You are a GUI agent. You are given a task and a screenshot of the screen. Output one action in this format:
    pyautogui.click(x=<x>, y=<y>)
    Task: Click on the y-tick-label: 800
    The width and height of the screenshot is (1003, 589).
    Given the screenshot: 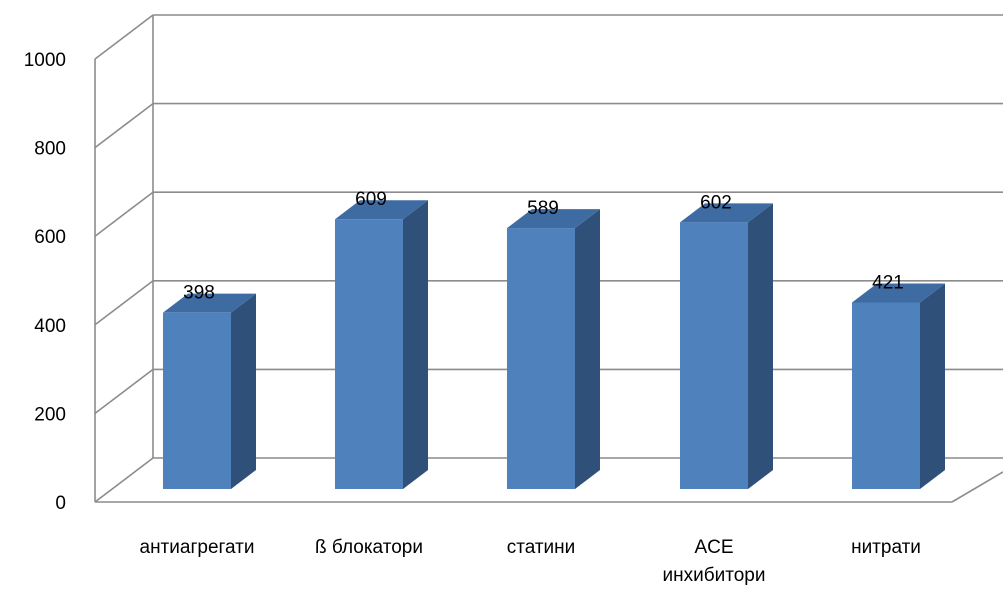 What is the action you would take?
    pyautogui.click(x=50, y=149)
    